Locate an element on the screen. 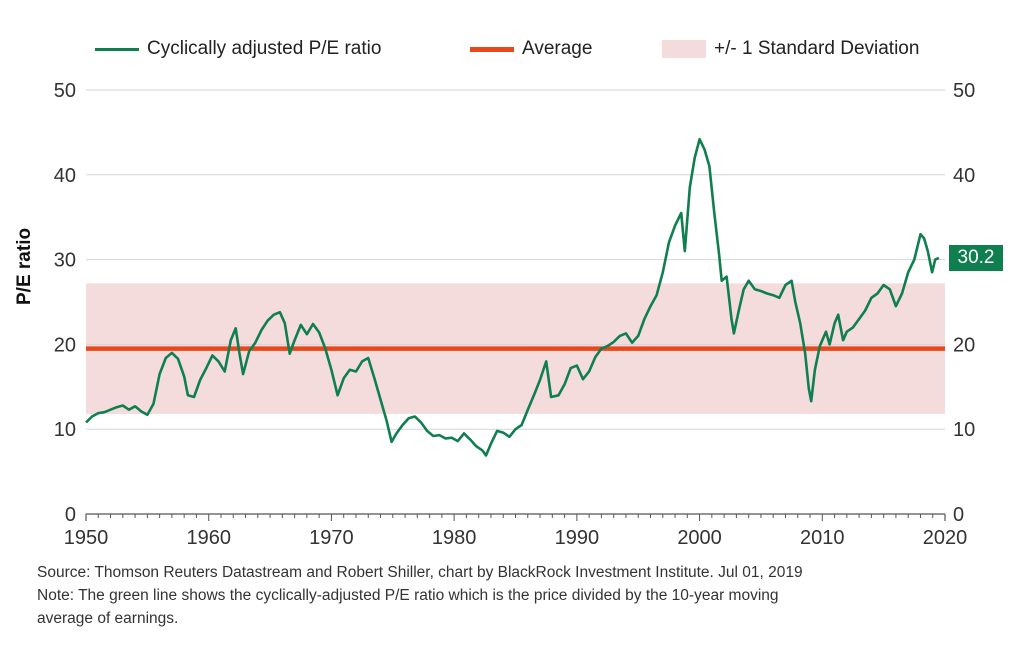  x-tick-1970: 1970 is located at coordinates (331, 538).